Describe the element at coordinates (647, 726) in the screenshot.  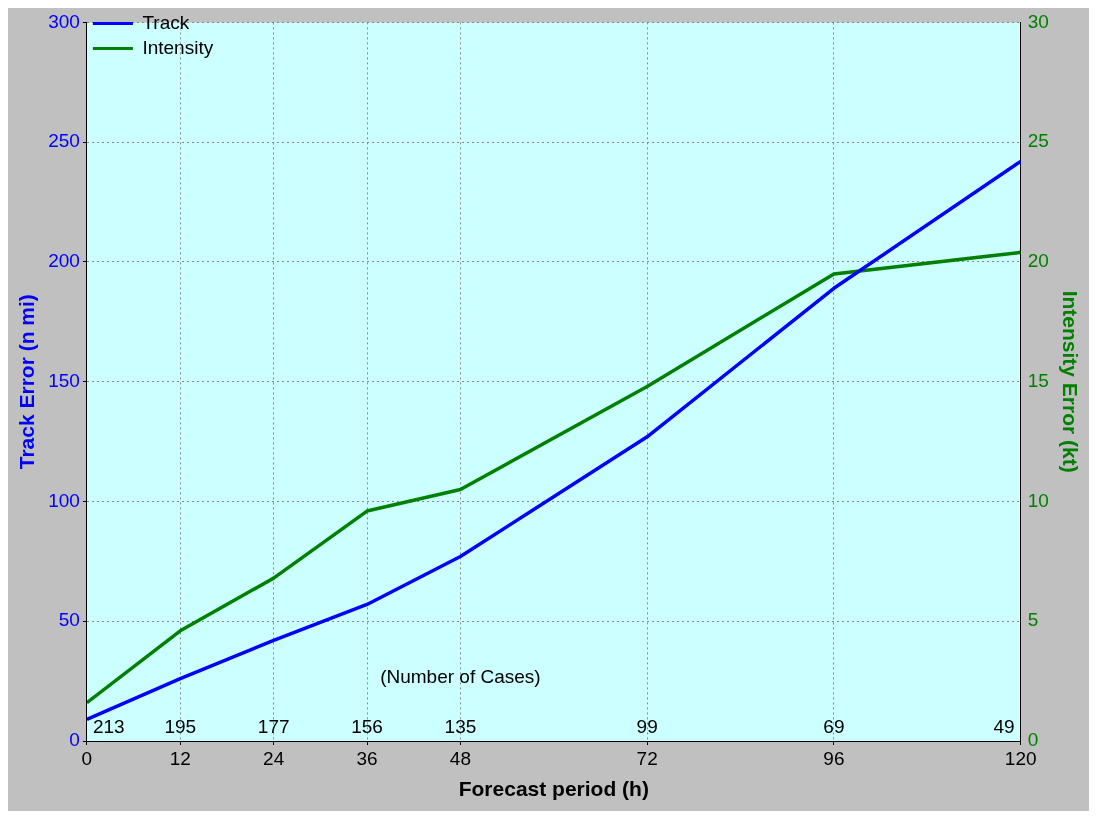
I see `annotation: 99` at that location.